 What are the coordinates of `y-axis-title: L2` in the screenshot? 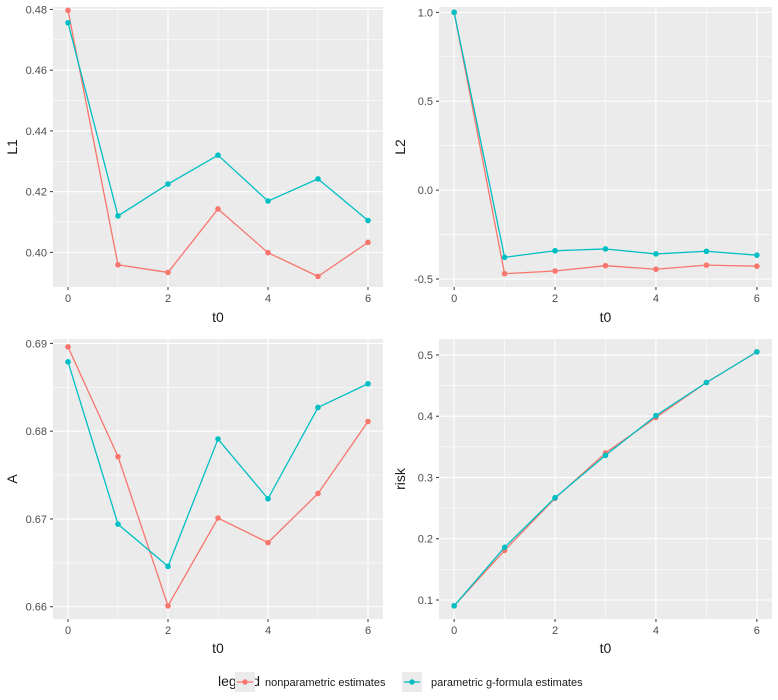 It's located at (400, 147).